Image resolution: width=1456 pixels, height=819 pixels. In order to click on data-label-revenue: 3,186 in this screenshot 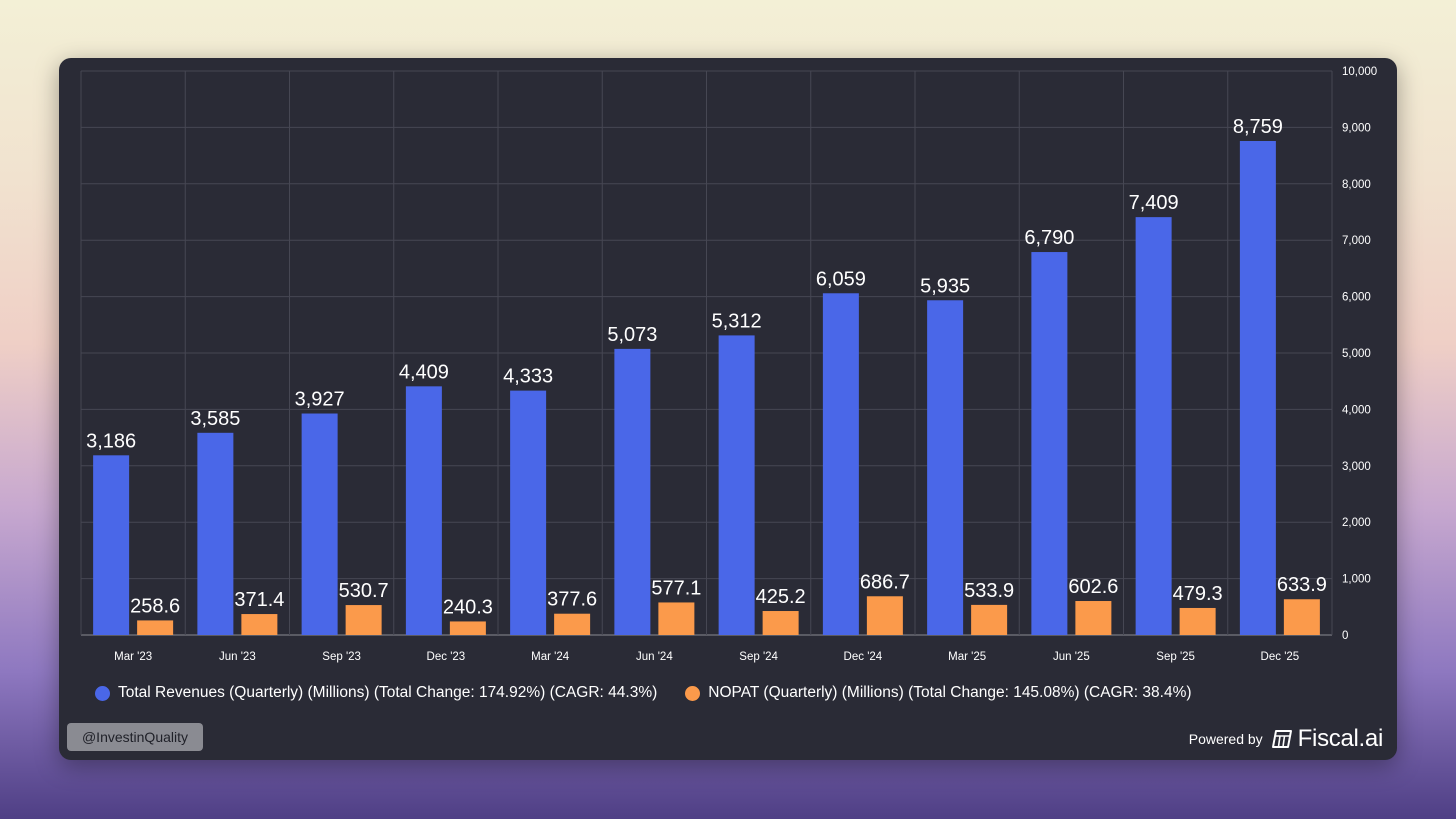, I will do `click(111, 441)`.